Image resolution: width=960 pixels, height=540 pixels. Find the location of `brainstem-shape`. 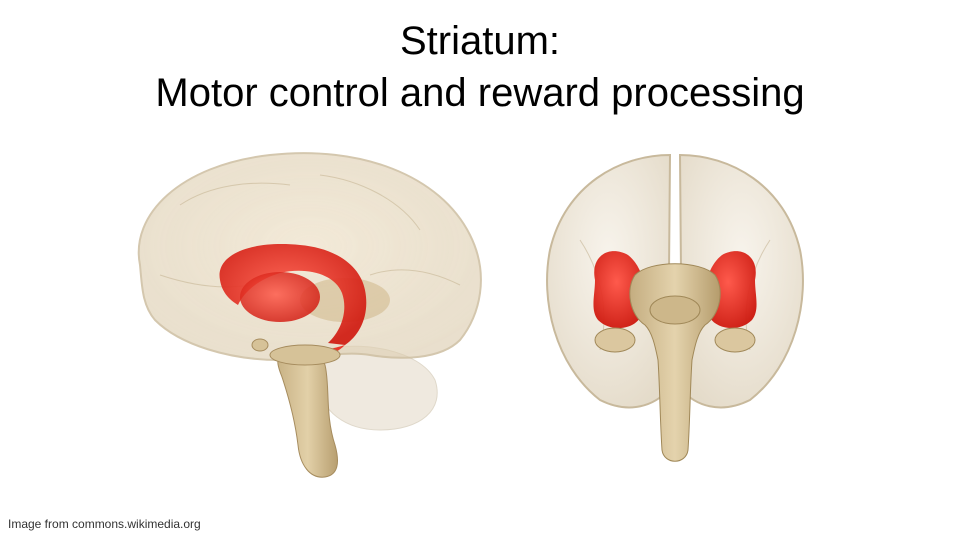

brainstem-shape is located at coordinates (307, 413).